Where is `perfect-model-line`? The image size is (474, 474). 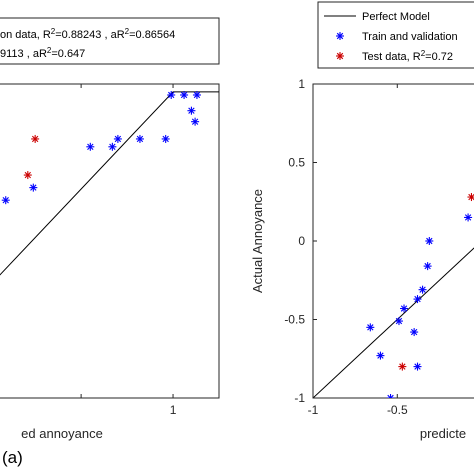
perfect-model-line is located at coordinates (393, 322).